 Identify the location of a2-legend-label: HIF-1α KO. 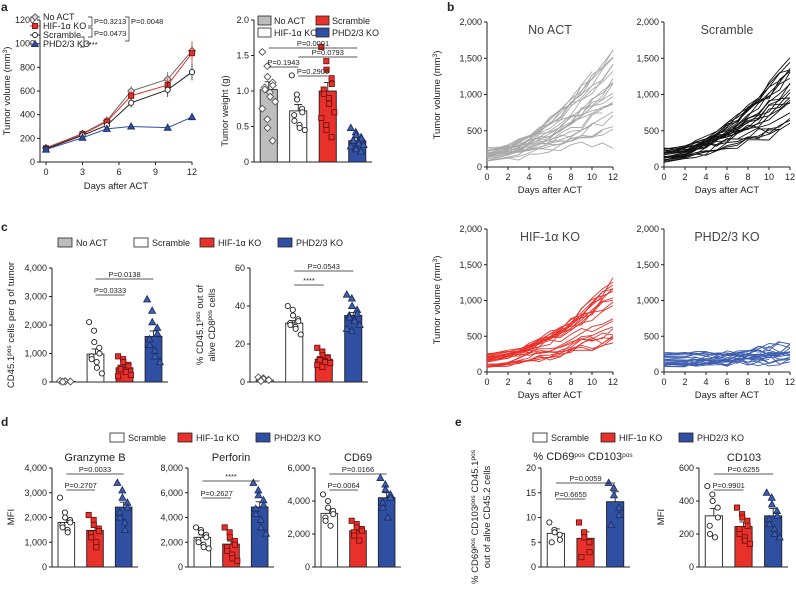
(295, 33).